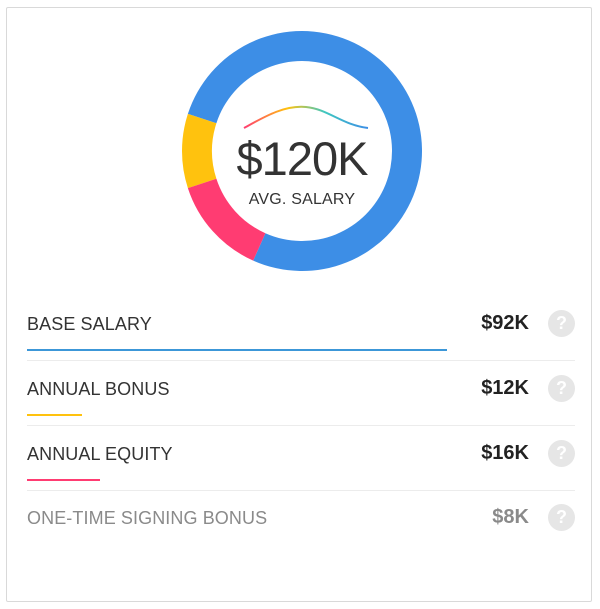 This screenshot has width=600, height=609. What do you see at coordinates (89, 324) in the screenshot?
I see `base-salary-label: BASE SALARY` at bounding box center [89, 324].